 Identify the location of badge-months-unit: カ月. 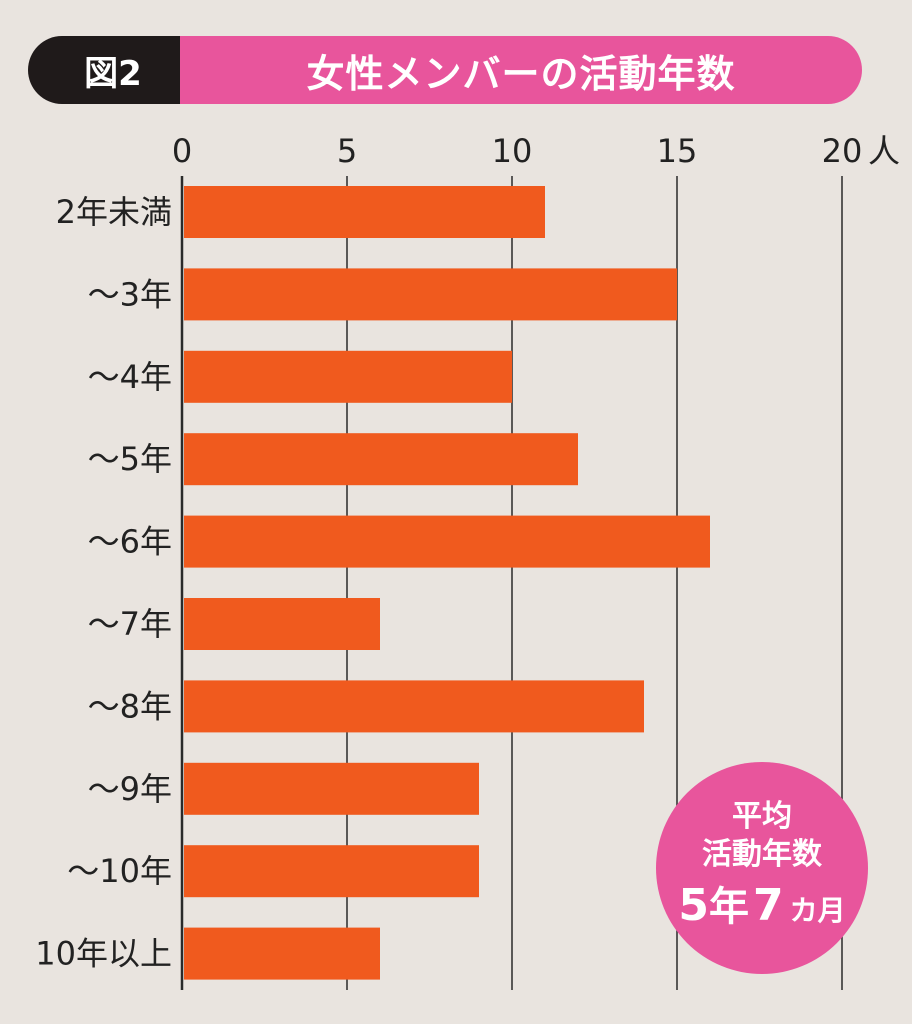
(817, 910).